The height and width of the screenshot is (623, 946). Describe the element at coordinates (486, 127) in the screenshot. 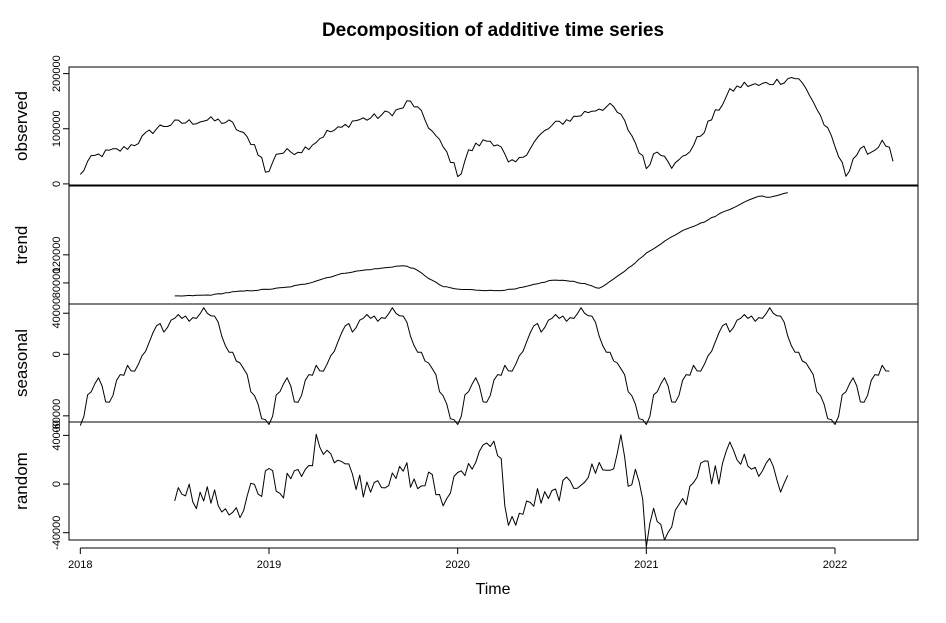

I see `series-observed` at that location.